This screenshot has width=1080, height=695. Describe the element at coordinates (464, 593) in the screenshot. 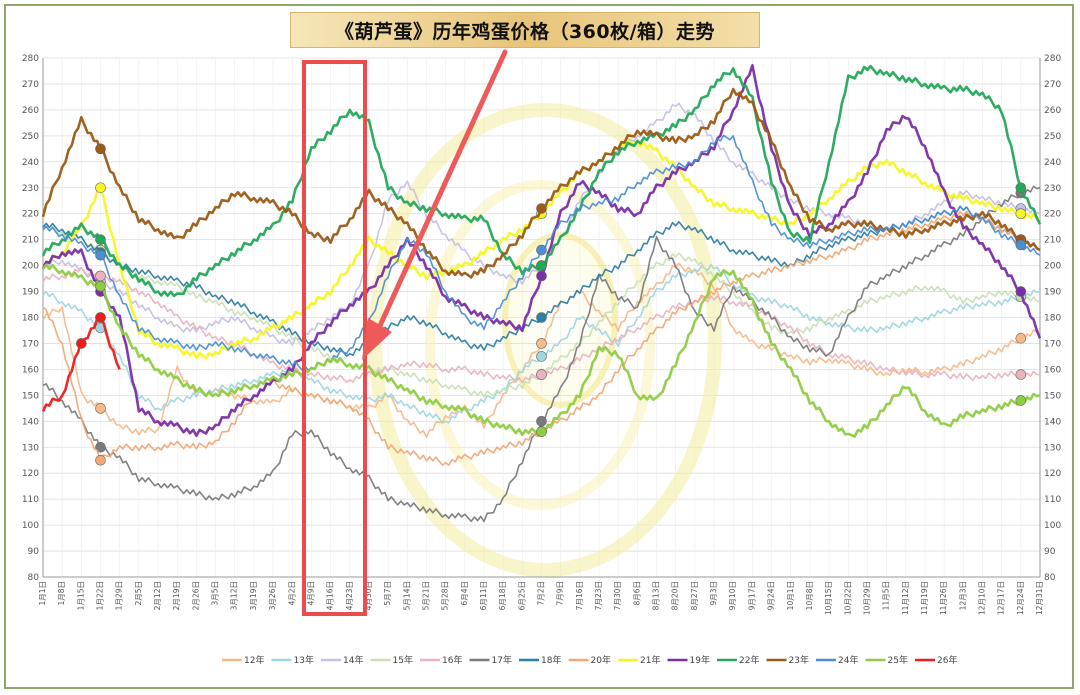

I see `x-tick-label: 6月4日` at that location.